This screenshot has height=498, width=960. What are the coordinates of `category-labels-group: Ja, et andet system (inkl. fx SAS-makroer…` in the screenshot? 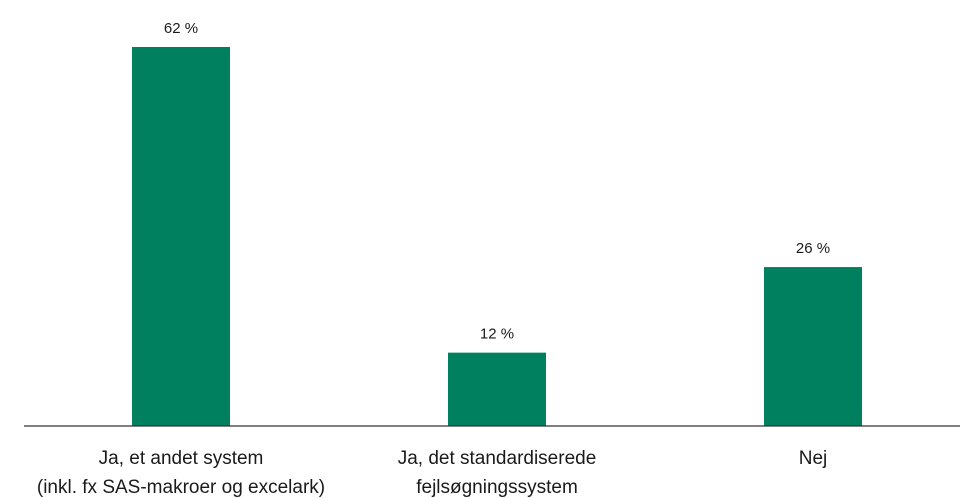 It's located at (432, 473).